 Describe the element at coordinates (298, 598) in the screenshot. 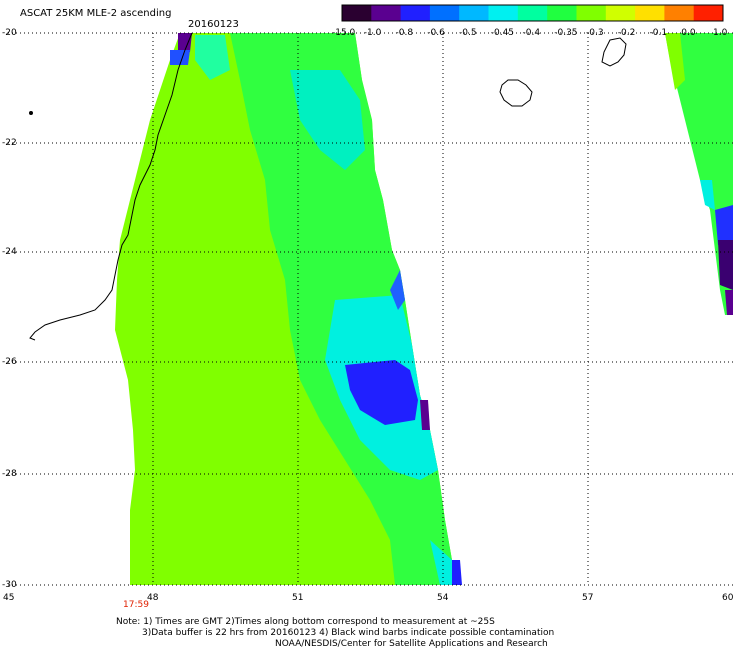

I see `lon-label: 51` at that location.